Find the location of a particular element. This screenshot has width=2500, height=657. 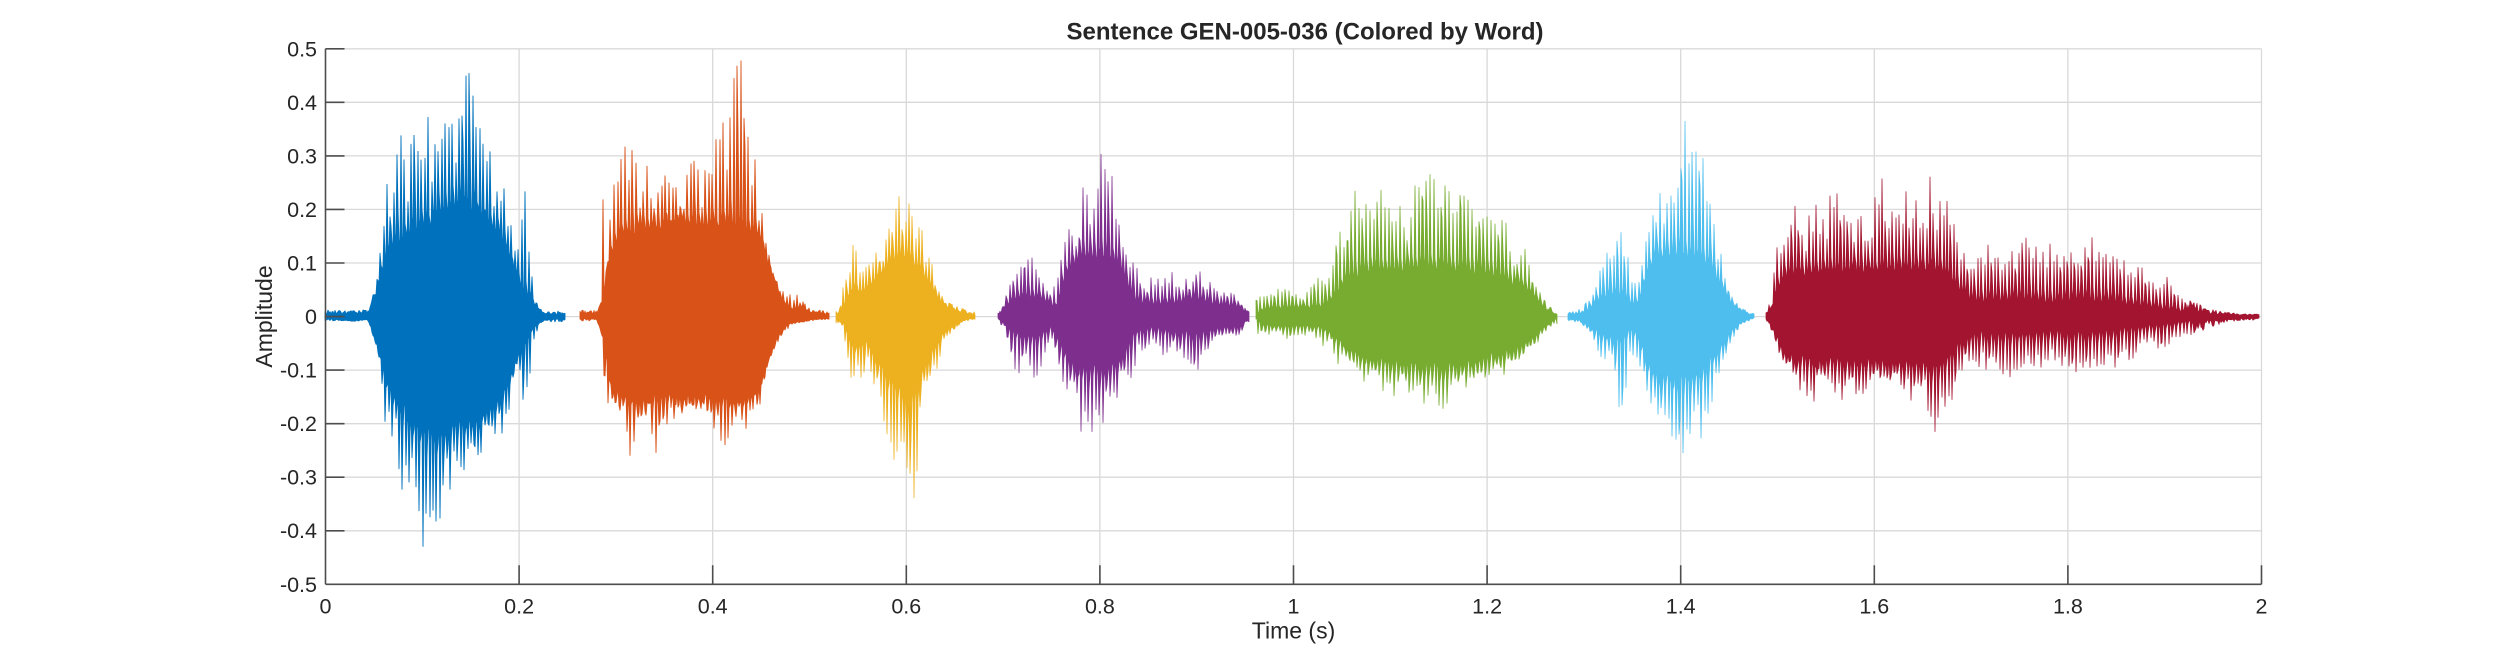

svg-text: 0.5 is located at coordinates (302, 49).